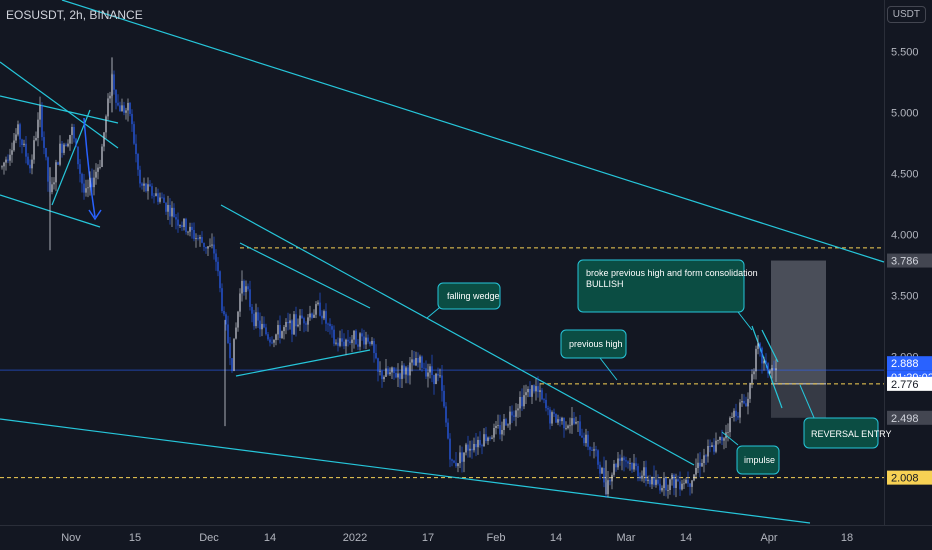  What do you see at coordinates (556, 538) in the screenshot?
I see `x-tick-label: 14` at bounding box center [556, 538].